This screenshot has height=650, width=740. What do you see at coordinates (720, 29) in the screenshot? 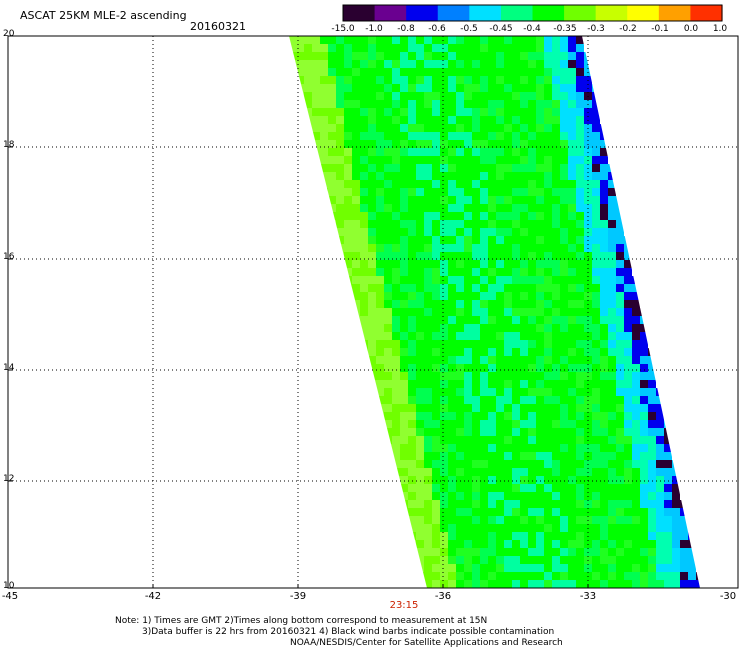
I see `colorbar-label: 1.0` at bounding box center [720, 29].